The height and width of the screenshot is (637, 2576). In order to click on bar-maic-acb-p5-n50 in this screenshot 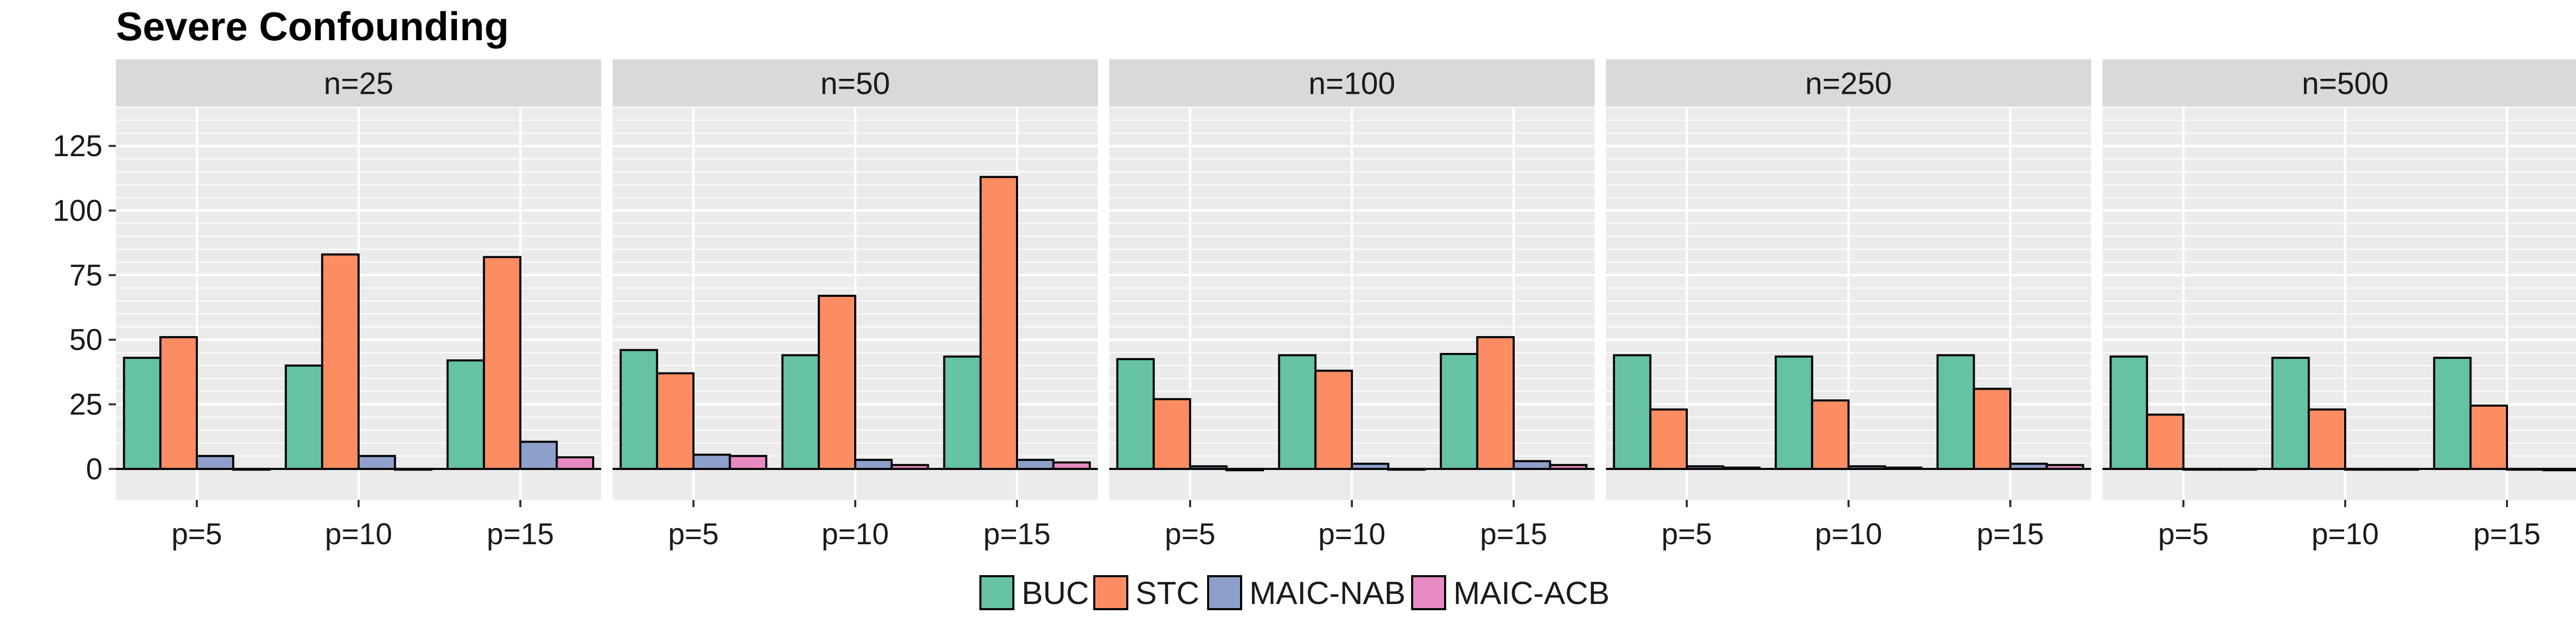, I will do `click(748, 462)`.